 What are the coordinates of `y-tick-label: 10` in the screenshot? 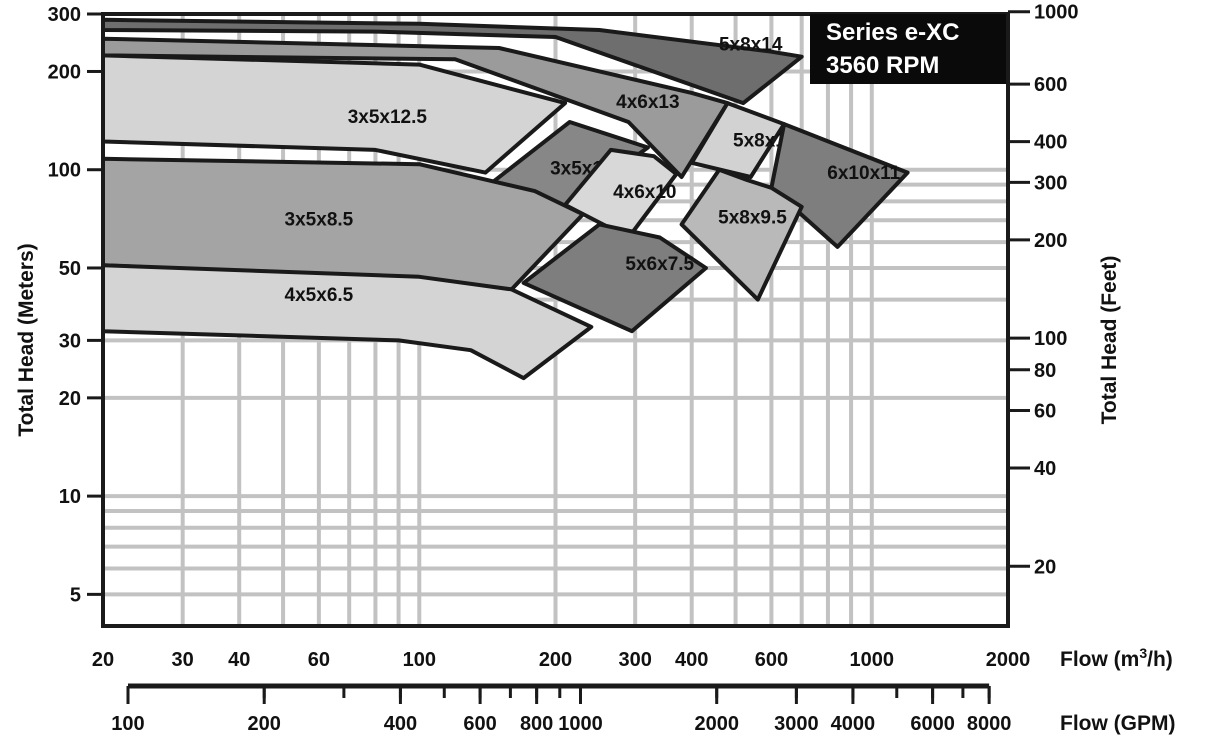 It's located at (70, 497).